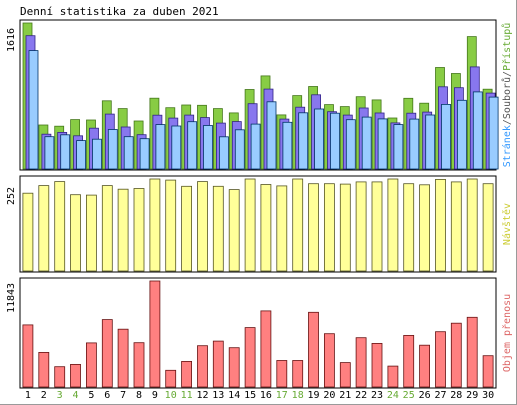 The height and width of the screenshot is (405, 517). Describe the element at coordinates (488, 395) in the screenshot. I see `x-tick-label: 30` at that location.